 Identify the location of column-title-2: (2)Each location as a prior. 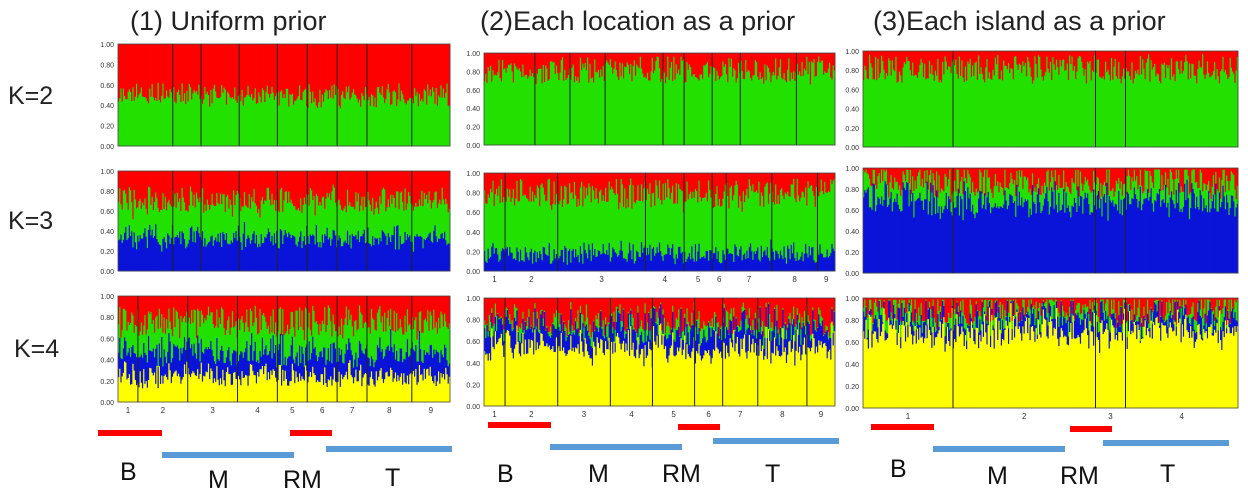
(637, 21).